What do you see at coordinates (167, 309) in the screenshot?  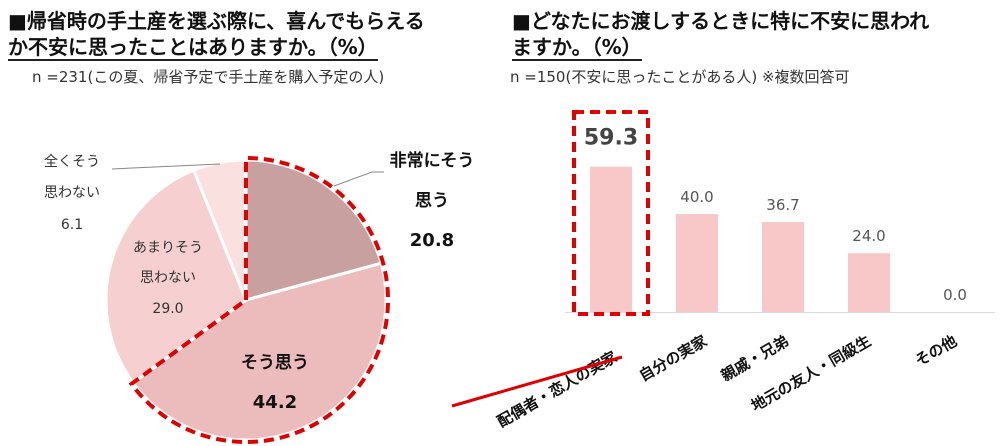 I see `pie-value-label: 29.0` at bounding box center [167, 309].